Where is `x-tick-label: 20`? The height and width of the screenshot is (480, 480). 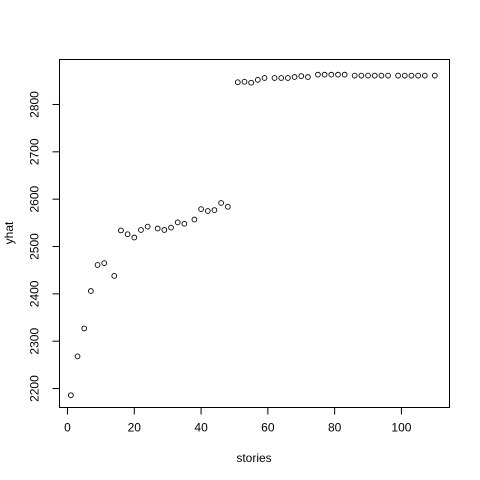 x-tick-label: 20 is located at coordinates (135, 428).